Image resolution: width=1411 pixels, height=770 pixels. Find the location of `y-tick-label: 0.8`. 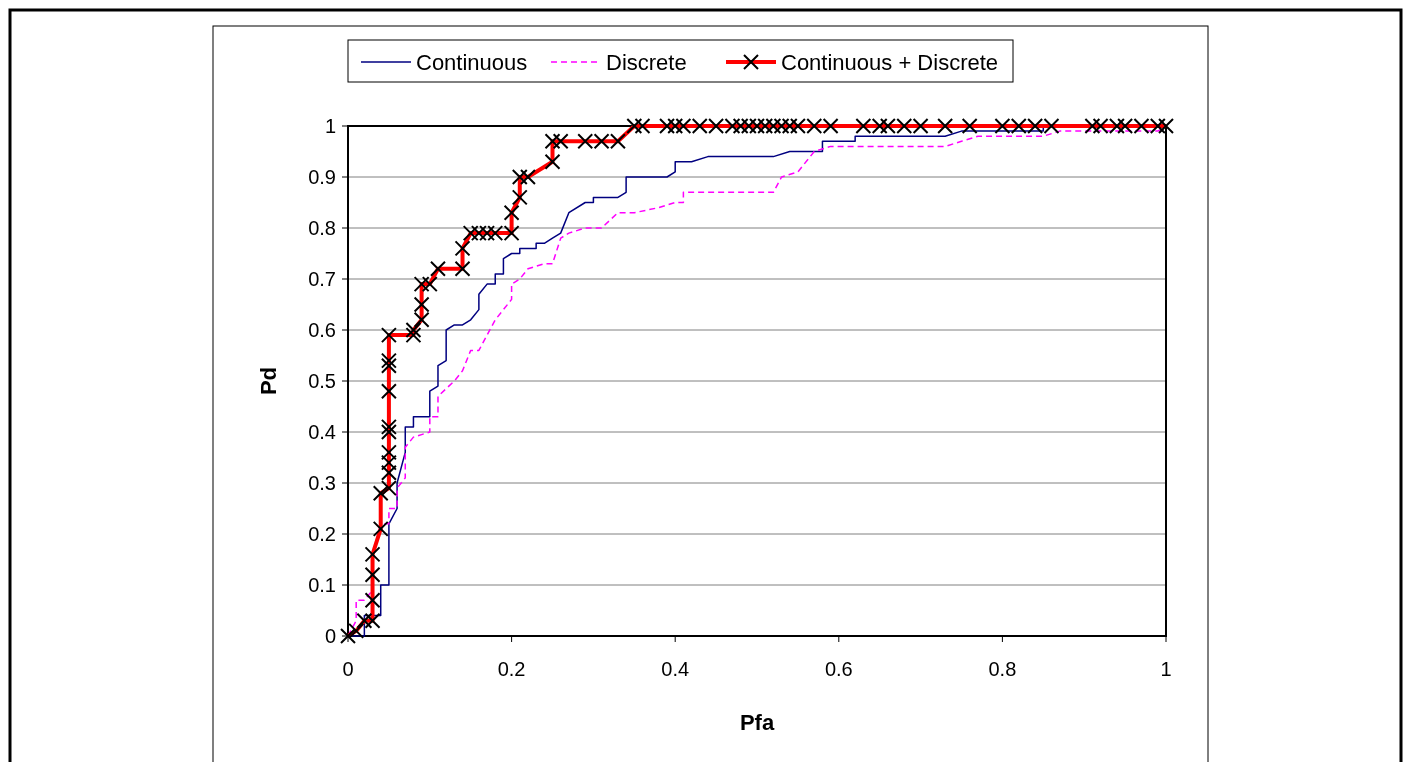

y-tick-label: 0.8 is located at coordinates (322, 228).